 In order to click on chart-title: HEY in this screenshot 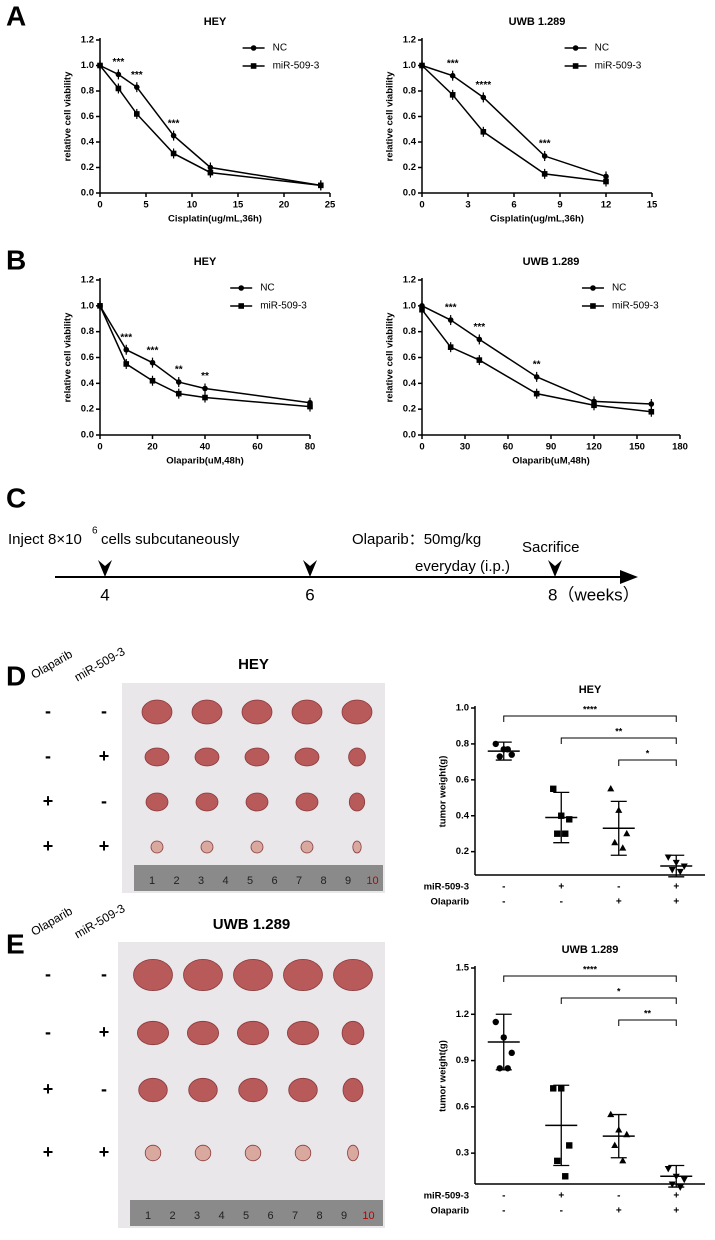, I will do `click(215, 22)`.